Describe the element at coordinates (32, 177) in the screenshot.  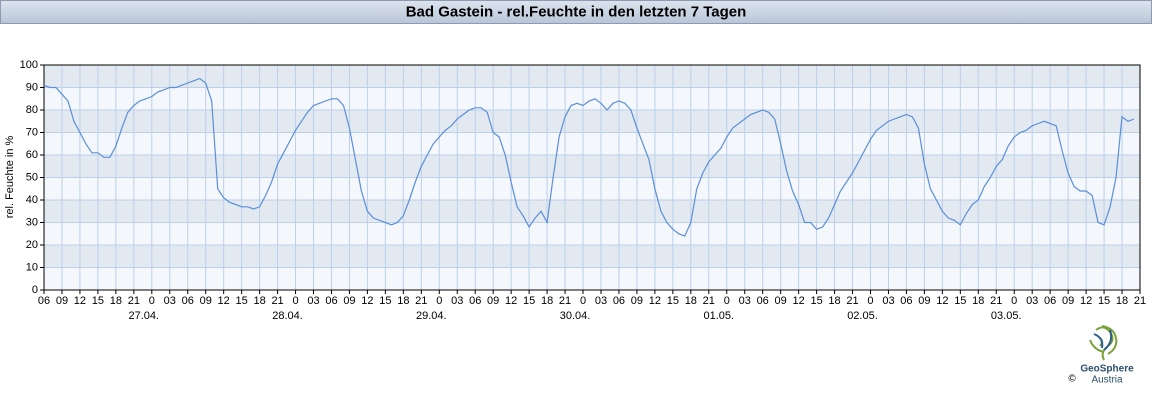
I see `y-tick-label: 50` at that location.